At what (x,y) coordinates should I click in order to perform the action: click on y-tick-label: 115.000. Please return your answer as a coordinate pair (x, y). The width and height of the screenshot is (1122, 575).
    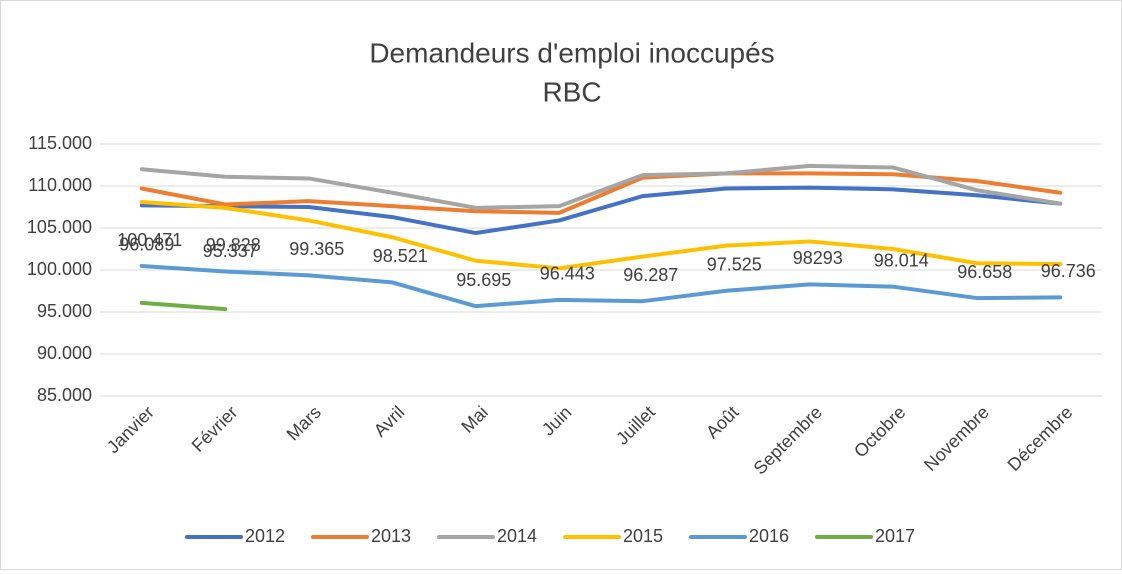
    Looking at the image, I should click on (60, 143).